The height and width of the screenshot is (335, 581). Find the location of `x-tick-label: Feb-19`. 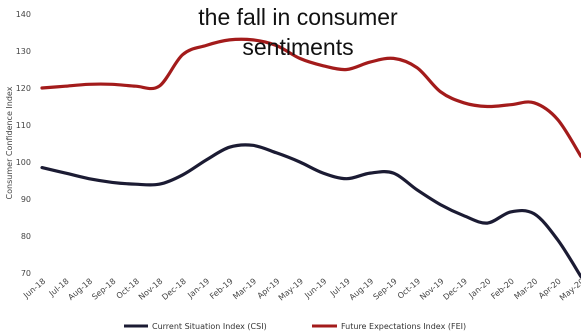

x-tick-label: Feb-19 is located at coordinates (221, 289).